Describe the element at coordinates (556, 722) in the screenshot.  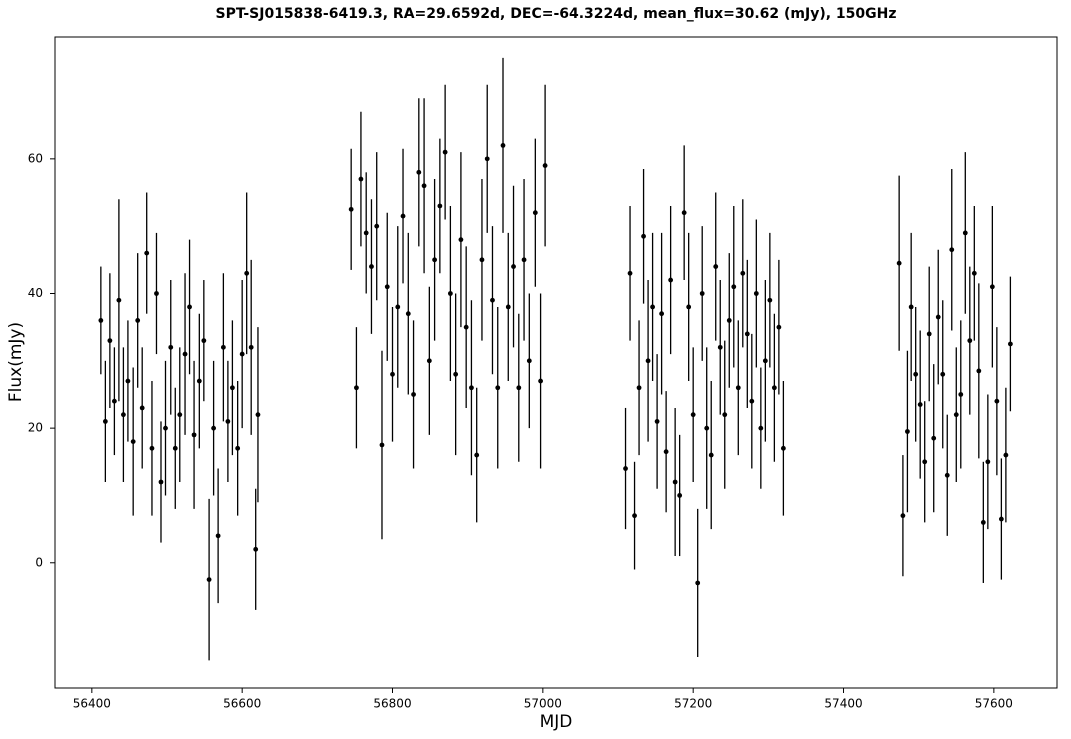
I see `x-axis-label: MJD` at that location.